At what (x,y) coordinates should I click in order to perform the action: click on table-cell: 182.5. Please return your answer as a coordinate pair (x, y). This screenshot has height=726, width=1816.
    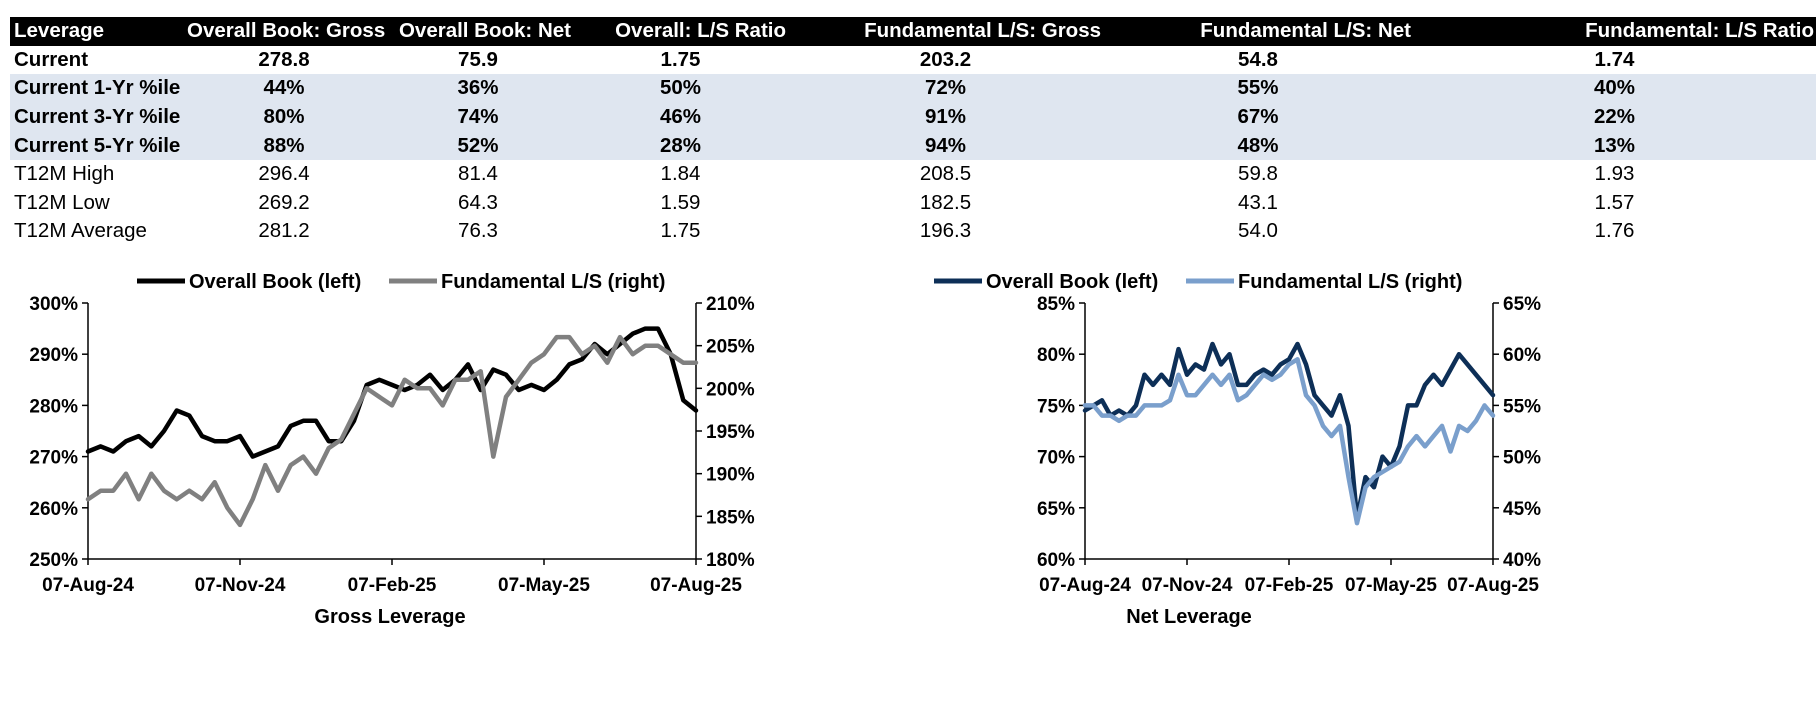
    Looking at the image, I should click on (945, 202).